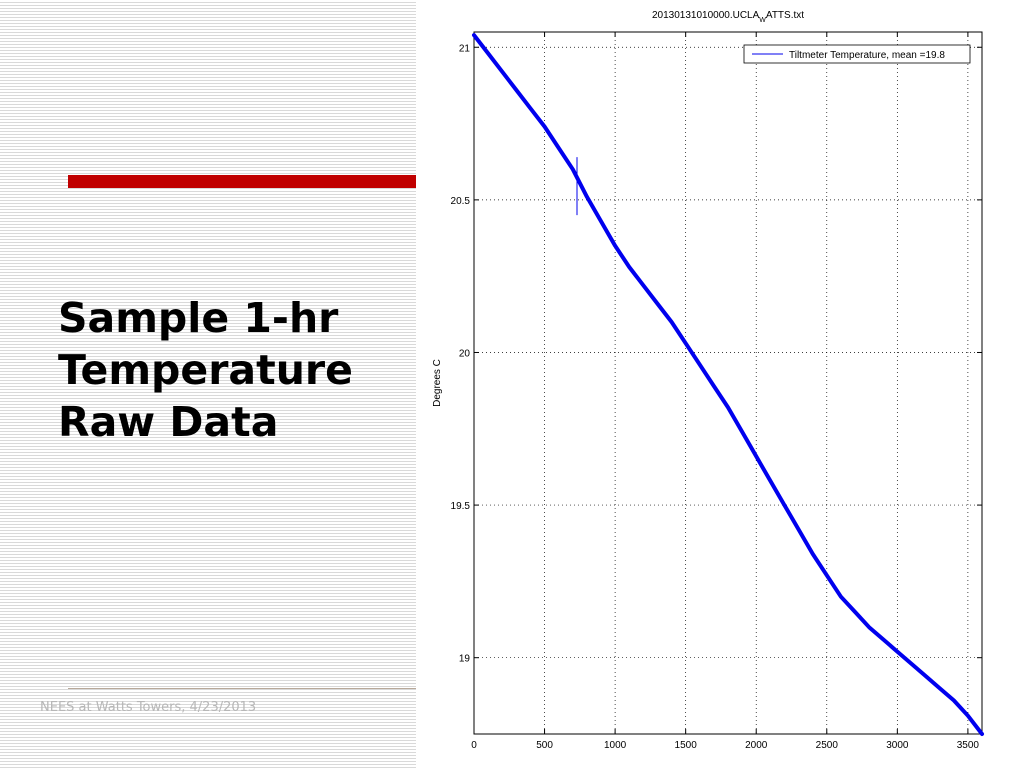 Image resolution: width=1024 pixels, height=768 pixels. Describe the element at coordinates (465, 659) in the screenshot. I see `y-tick-label: 19` at that location.